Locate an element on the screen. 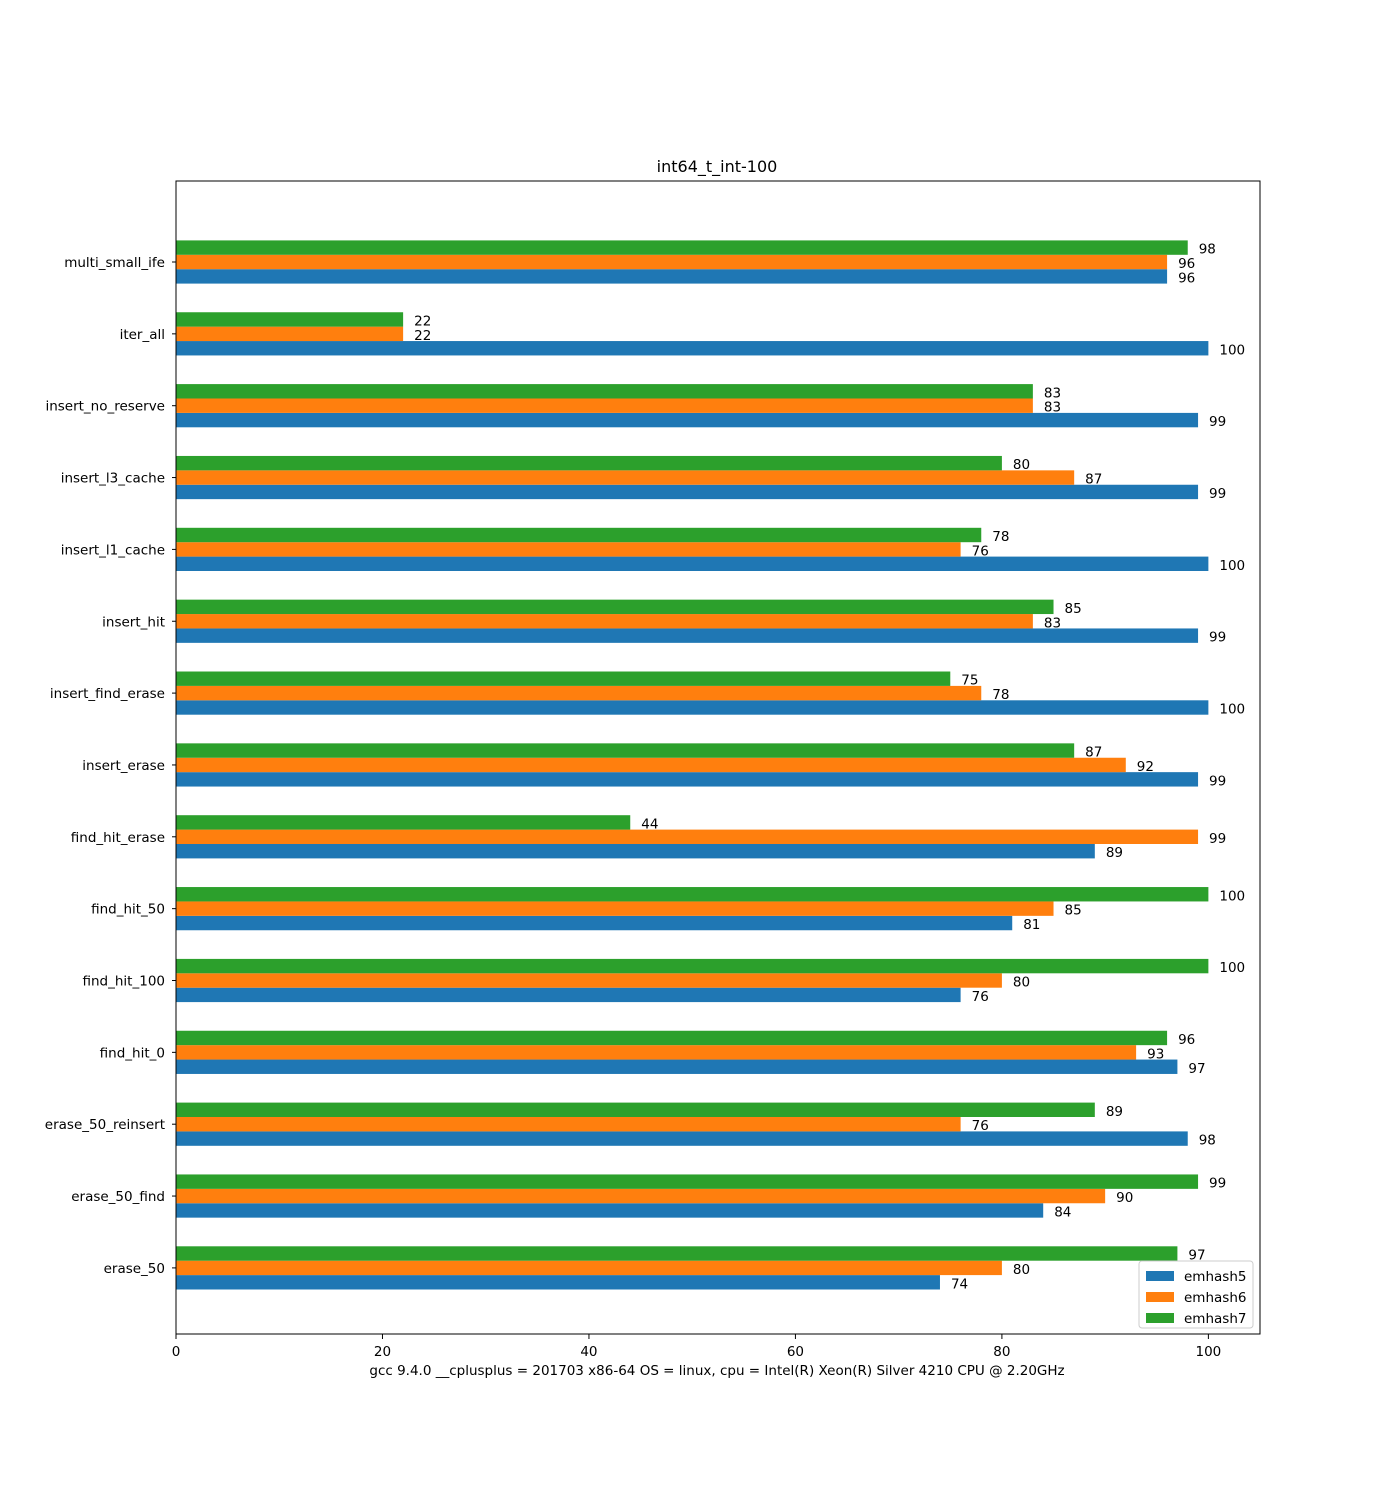 This screenshot has width=1400, height=1500. y-tick-label: insert_l3_cache is located at coordinates (113, 479).